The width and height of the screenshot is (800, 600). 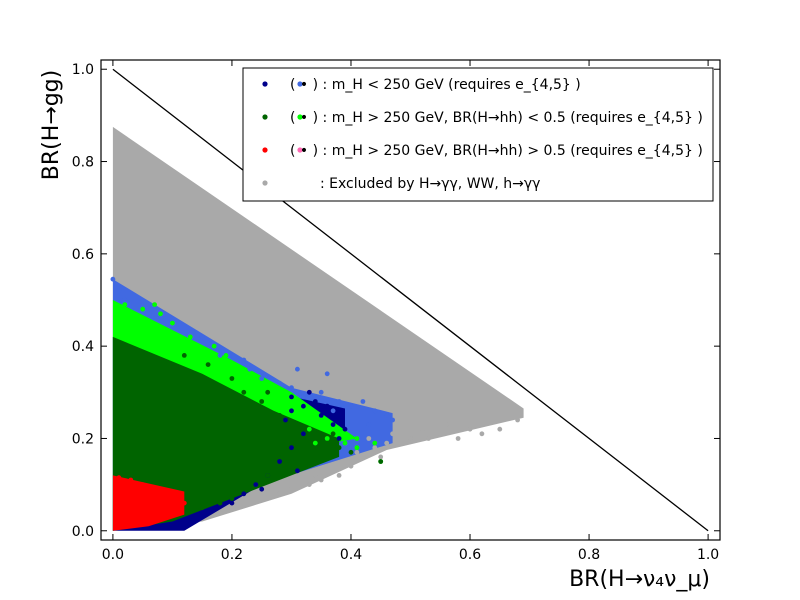 I want to click on x-axis-label: BR(H→ν₄ν_μ), so click(x=639, y=579).